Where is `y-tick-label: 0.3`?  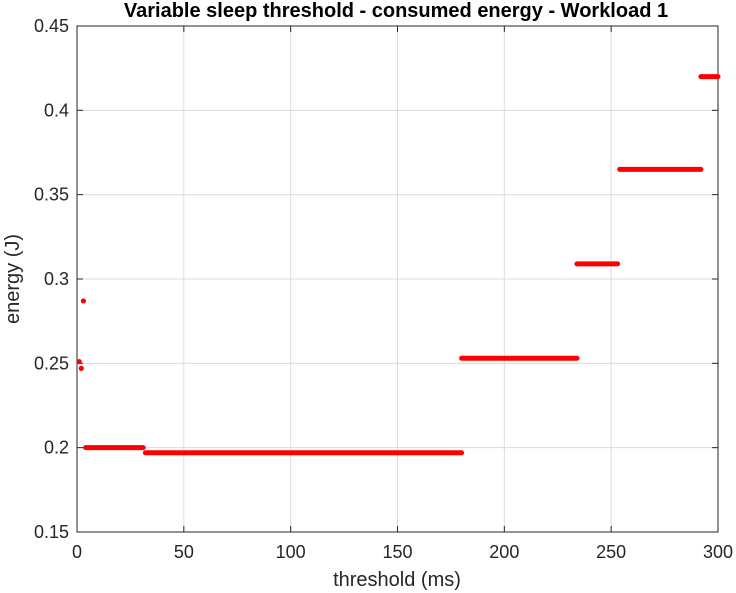 y-tick-label: 0.3 is located at coordinates (56, 279).